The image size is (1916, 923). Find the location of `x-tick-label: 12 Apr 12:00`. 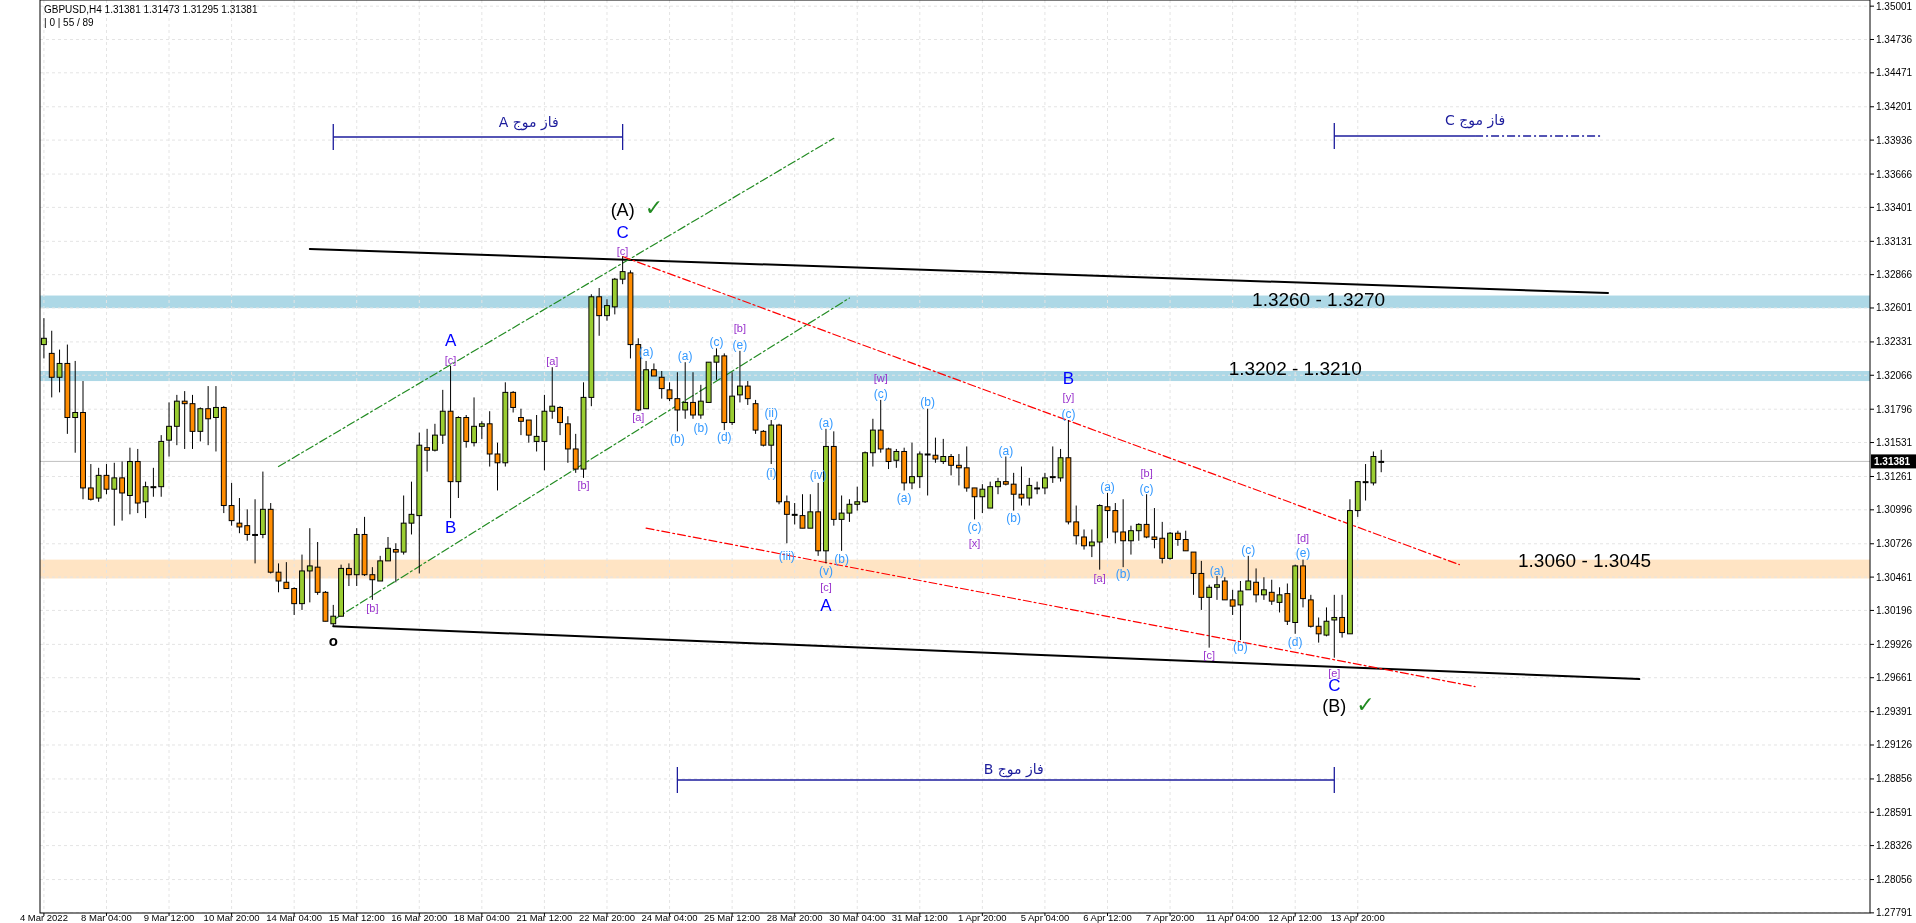

x-tick-label: 12 Apr 12:00 is located at coordinates (1295, 917).